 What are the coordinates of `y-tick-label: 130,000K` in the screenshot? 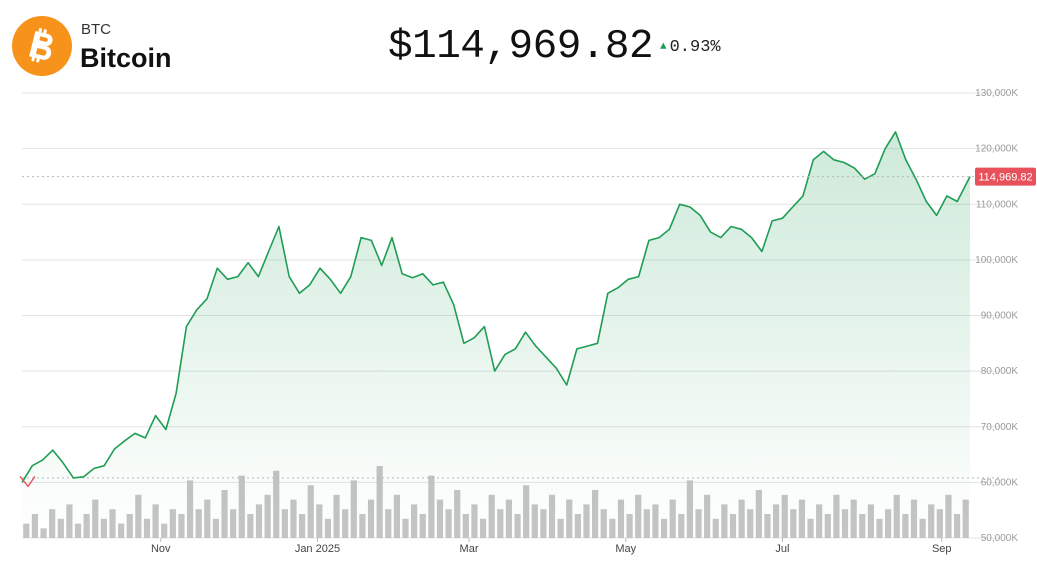 It's located at (996, 93).